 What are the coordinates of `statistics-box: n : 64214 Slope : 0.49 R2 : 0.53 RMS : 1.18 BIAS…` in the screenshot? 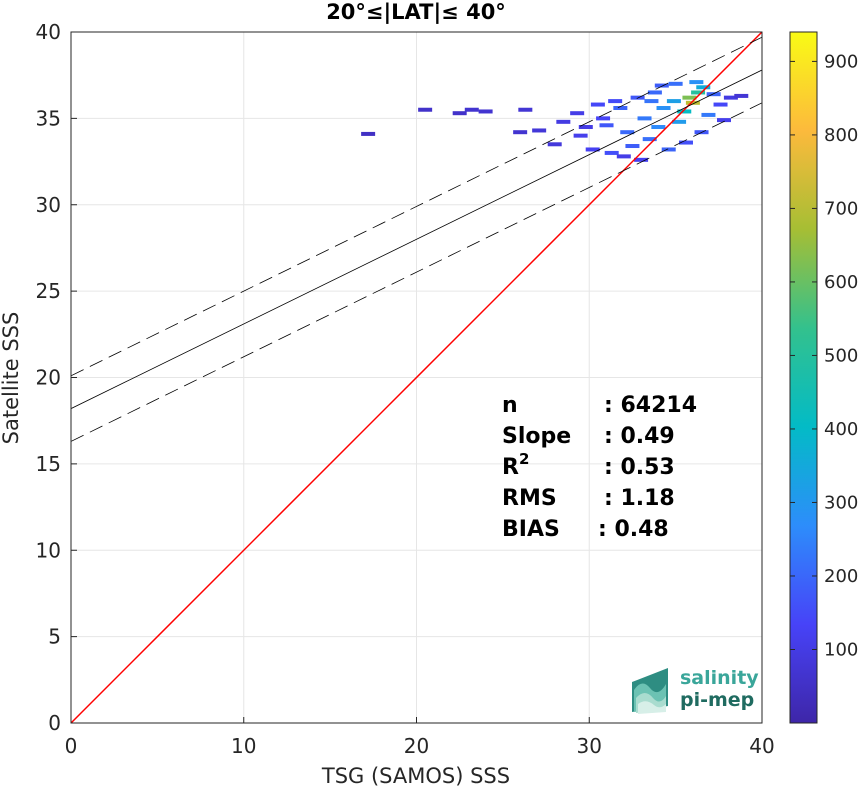 It's located at (599, 467).